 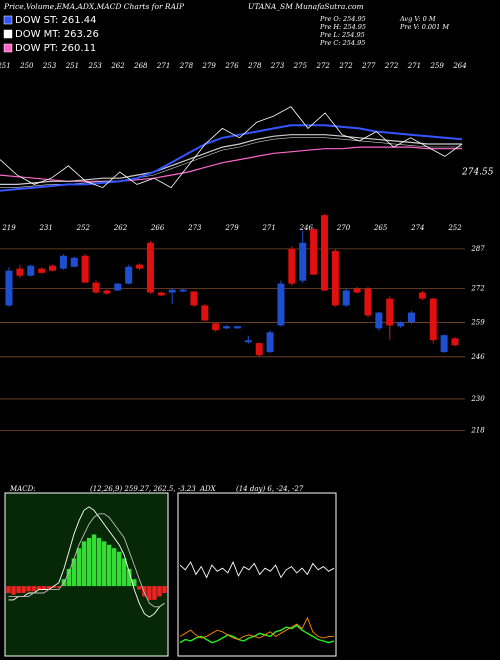 I want to click on top-label: 277, so click(x=368, y=66).